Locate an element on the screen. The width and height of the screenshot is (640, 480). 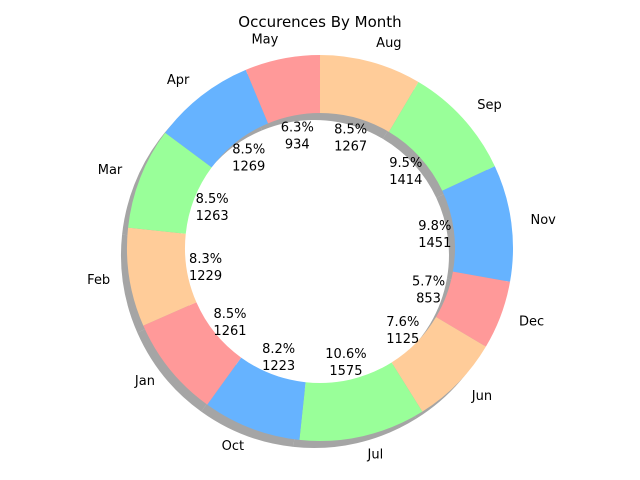
percent-label-sep: 9.5% 1414 is located at coordinates (405, 172).